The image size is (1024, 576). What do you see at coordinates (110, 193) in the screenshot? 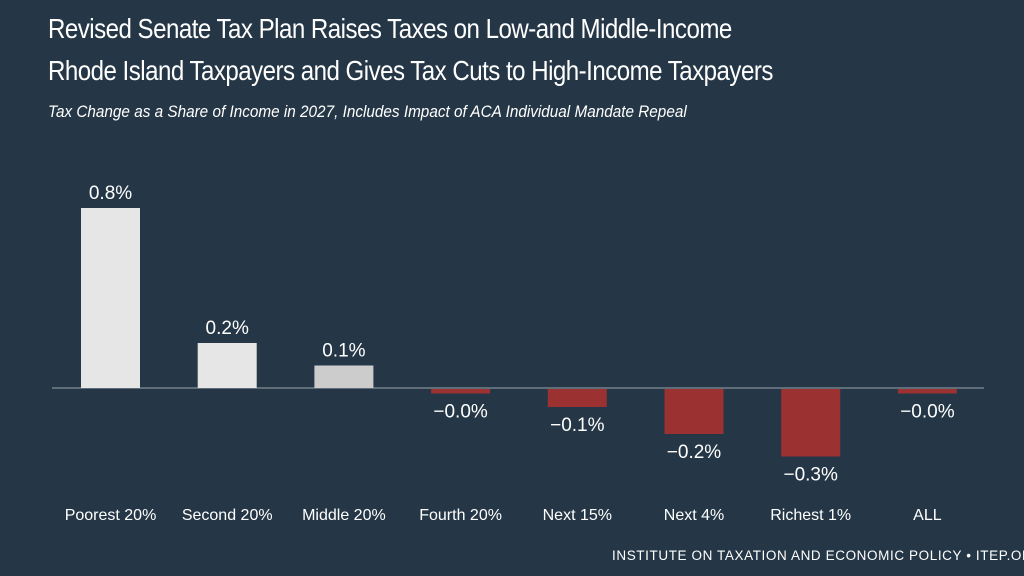
I see `value-label-1: 0.8%` at bounding box center [110, 193].